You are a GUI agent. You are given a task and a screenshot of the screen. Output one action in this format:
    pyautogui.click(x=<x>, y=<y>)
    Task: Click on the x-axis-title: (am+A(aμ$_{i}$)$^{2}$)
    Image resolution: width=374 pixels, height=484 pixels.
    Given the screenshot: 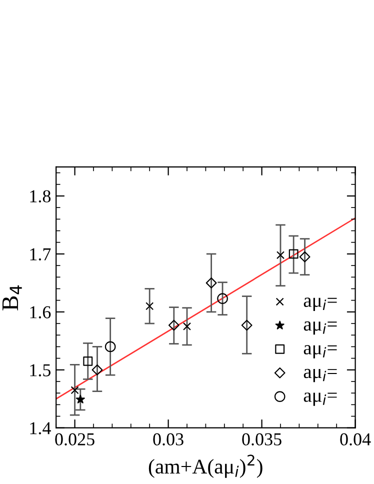 What is the action you would take?
    pyautogui.click(x=205, y=466)
    